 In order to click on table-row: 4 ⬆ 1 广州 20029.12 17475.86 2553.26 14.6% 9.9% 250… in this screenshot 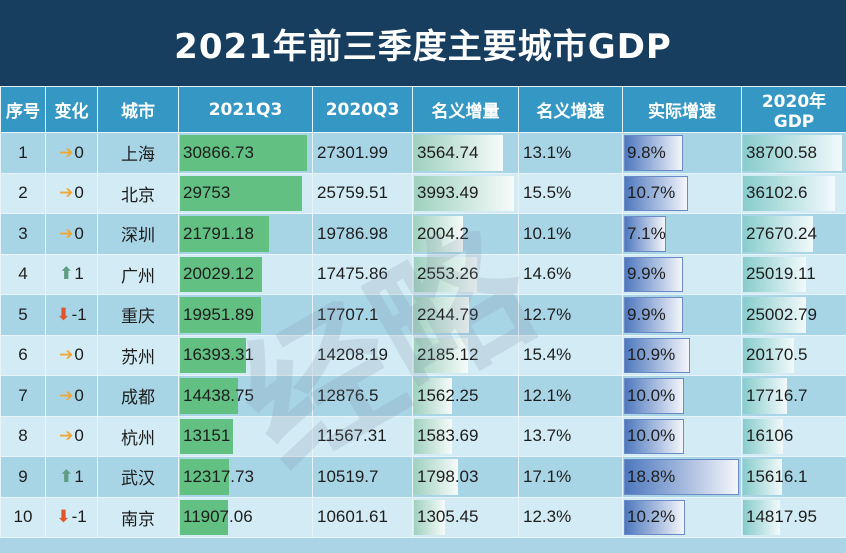, I will do `click(423, 274)`.